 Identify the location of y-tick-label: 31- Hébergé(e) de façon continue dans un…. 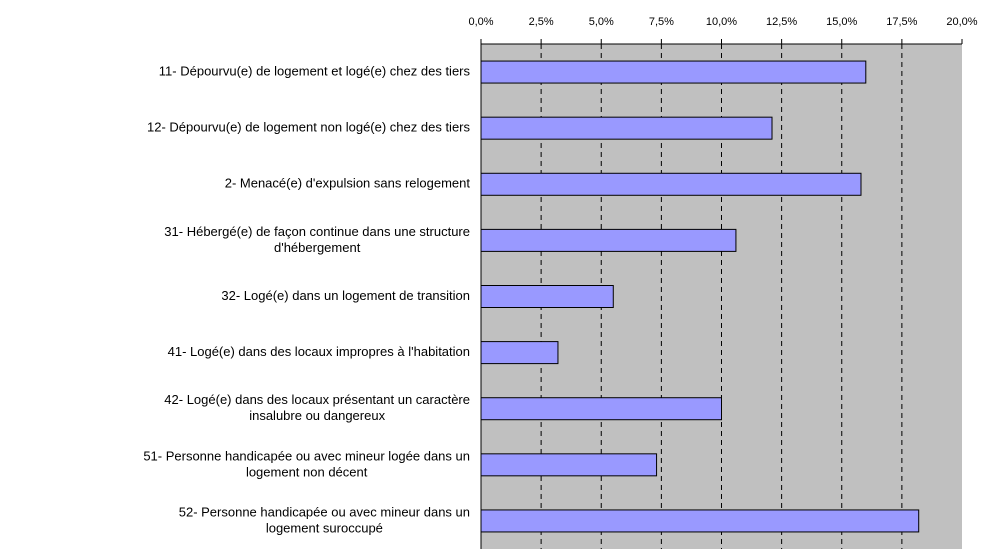
(317, 231).